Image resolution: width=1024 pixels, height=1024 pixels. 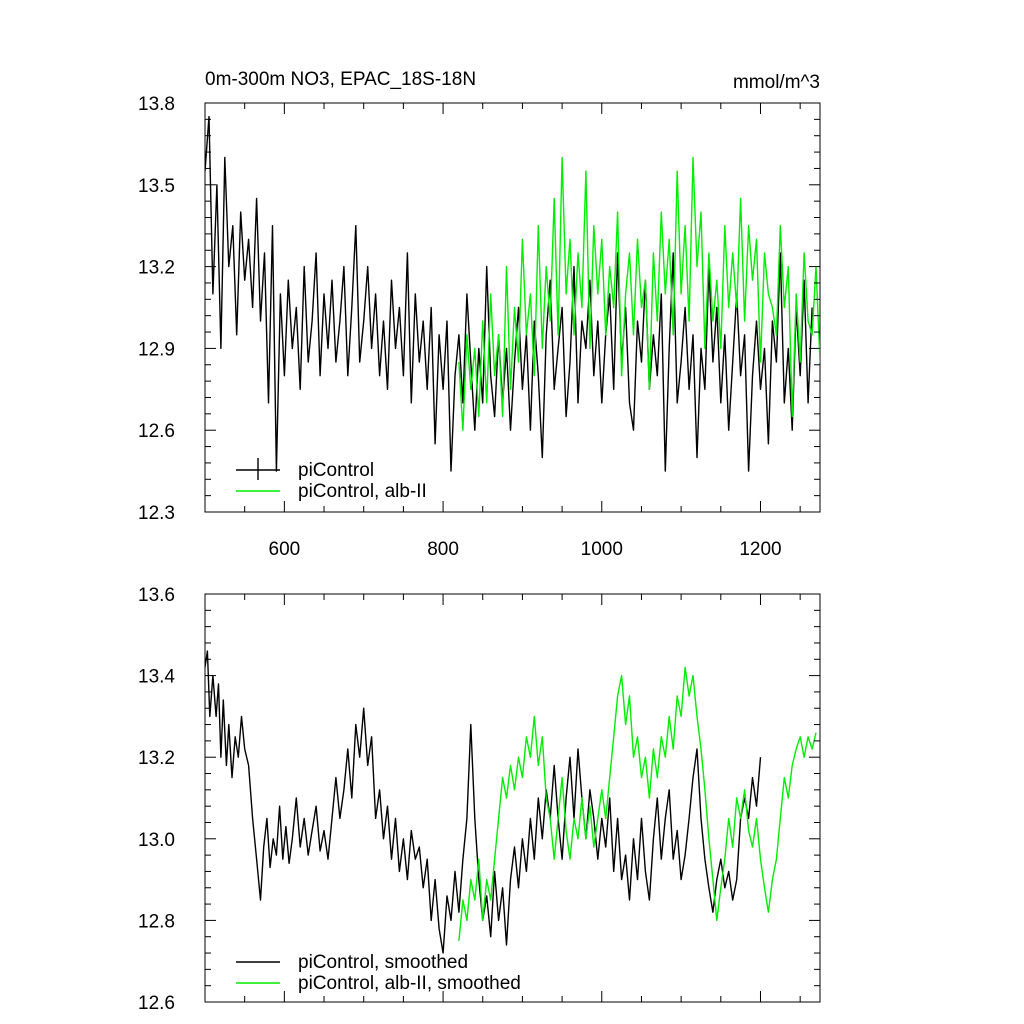 What do you see at coordinates (383, 962) in the screenshot?
I see `legend-label-0: piControl, smoothed` at bounding box center [383, 962].